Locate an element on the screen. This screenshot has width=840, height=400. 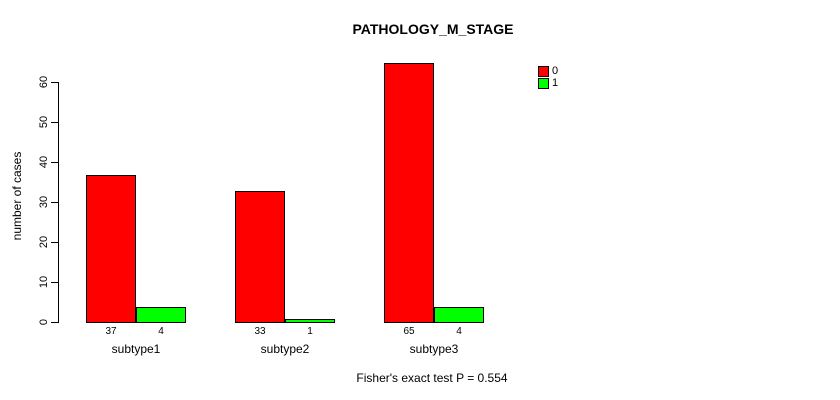
y-axis-tick-label: 20 is located at coordinates (44, 242).